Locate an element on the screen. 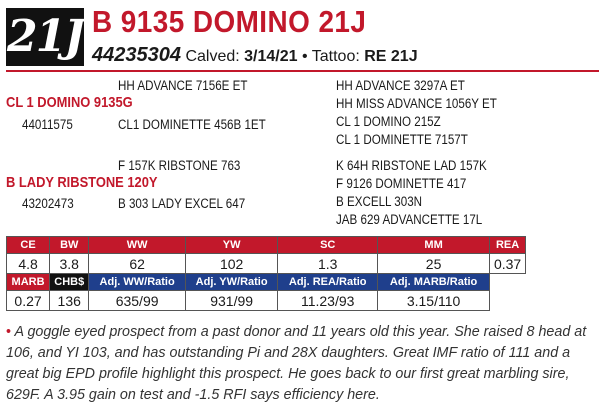 This screenshot has height=420, width=605. dam-dam: B 303 LADY EXCEL 647 is located at coordinates (182, 203).